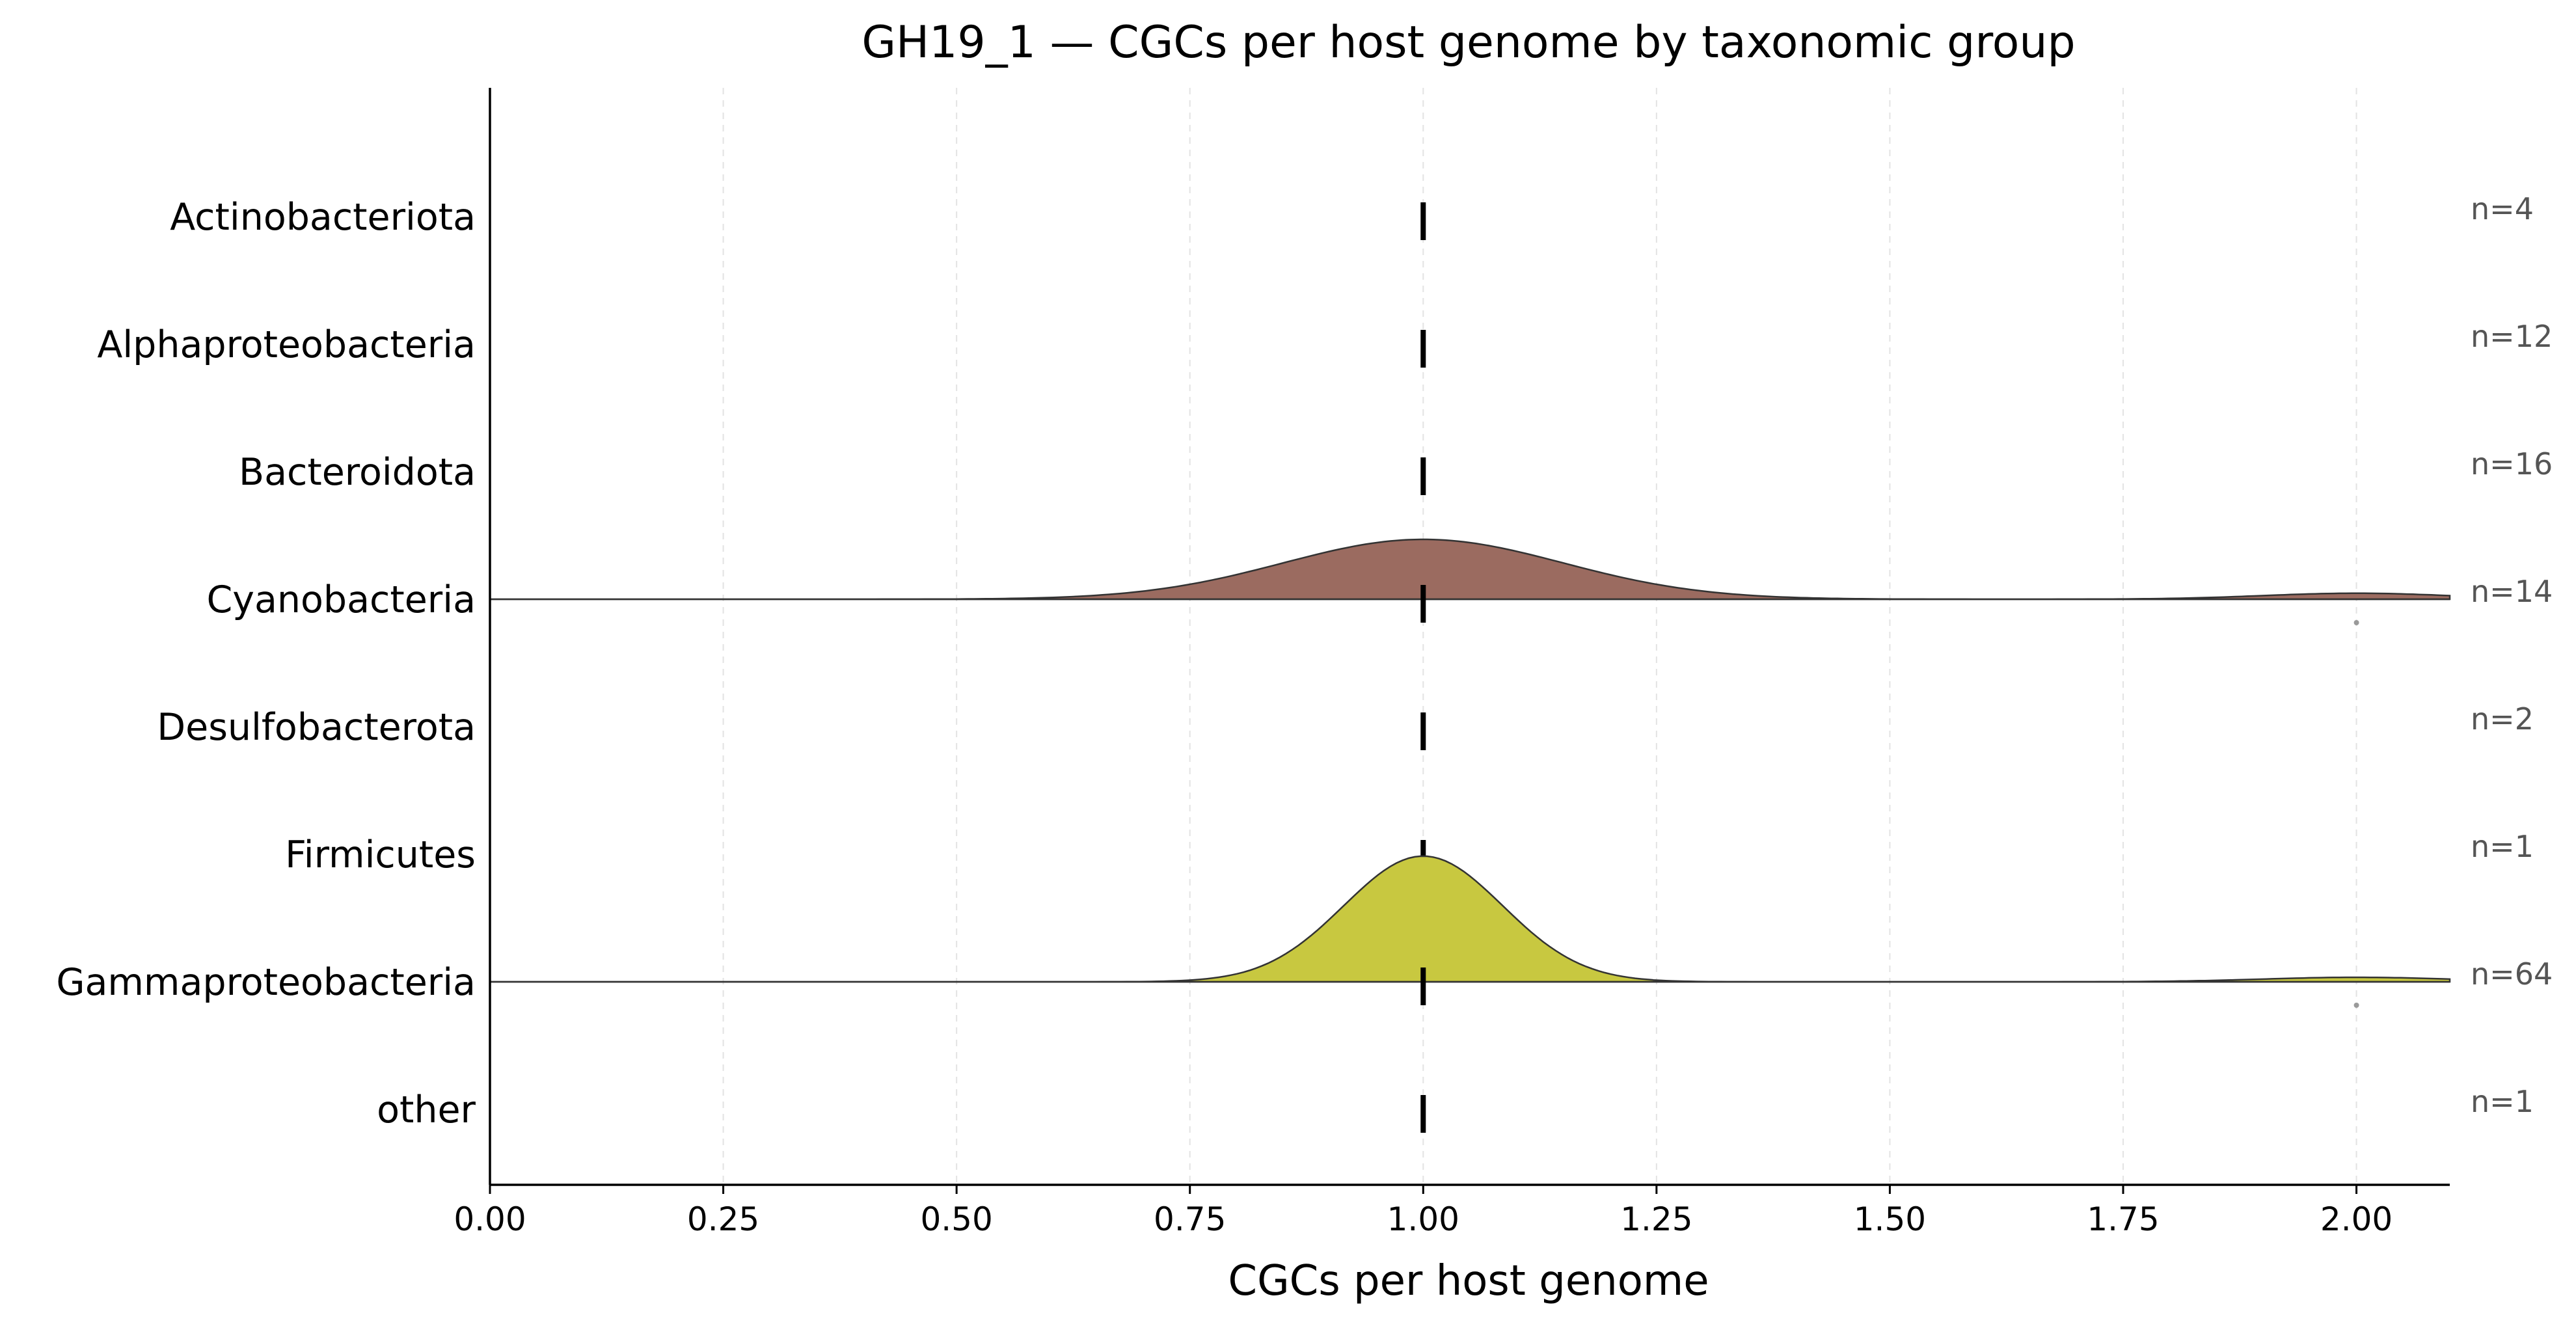 The height and width of the screenshot is (1326, 2576). I want to click on n-label: n=64, so click(2512, 974).